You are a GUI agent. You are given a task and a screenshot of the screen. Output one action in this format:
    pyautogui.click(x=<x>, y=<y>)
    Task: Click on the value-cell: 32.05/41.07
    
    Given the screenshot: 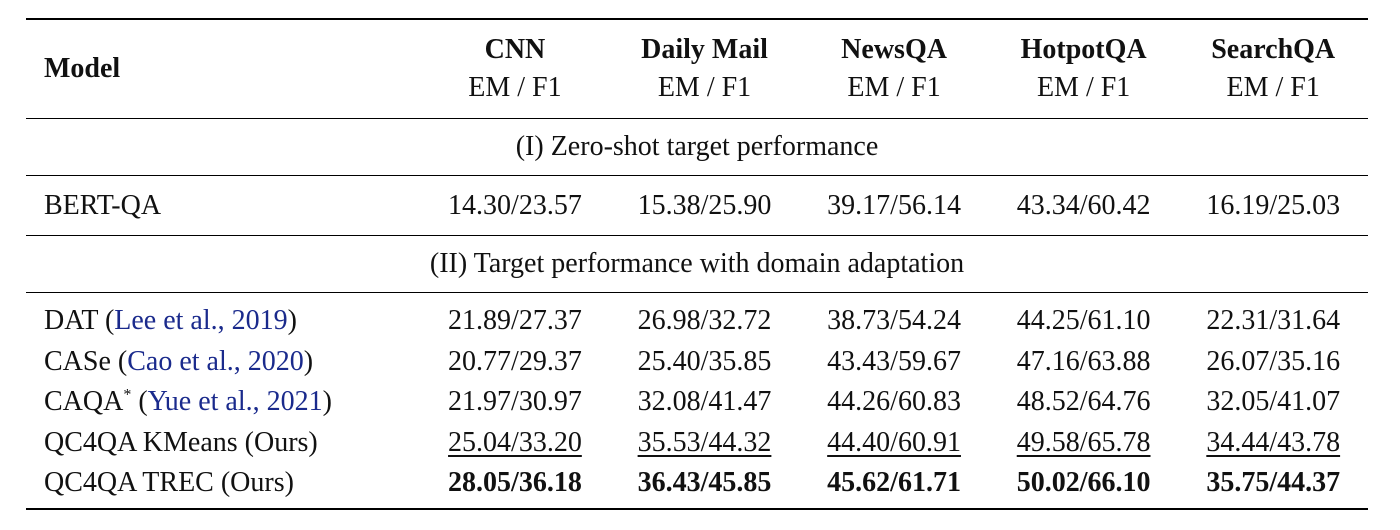 What is the action you would take?
    pyautogui.click(x=1273, y=402)
    